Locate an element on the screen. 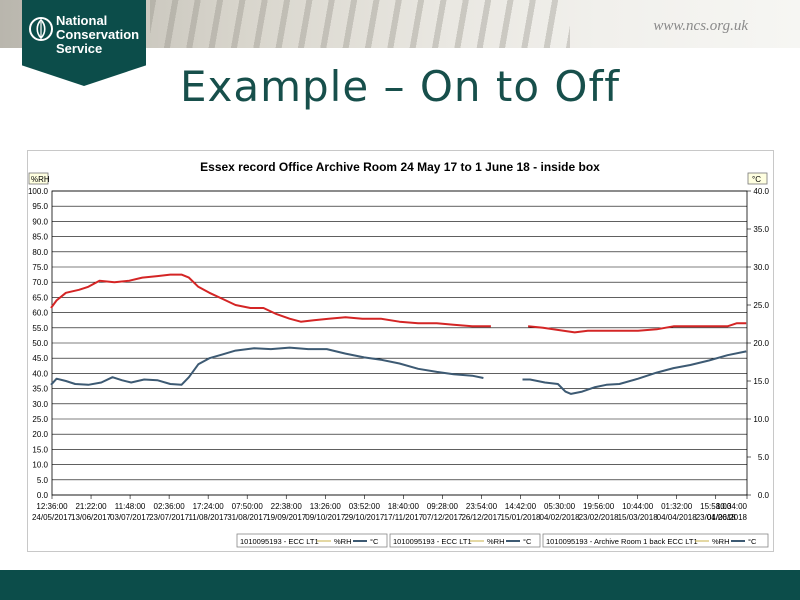  x-tick-date: 03/07/2017 is located at coordinates (130, 517).